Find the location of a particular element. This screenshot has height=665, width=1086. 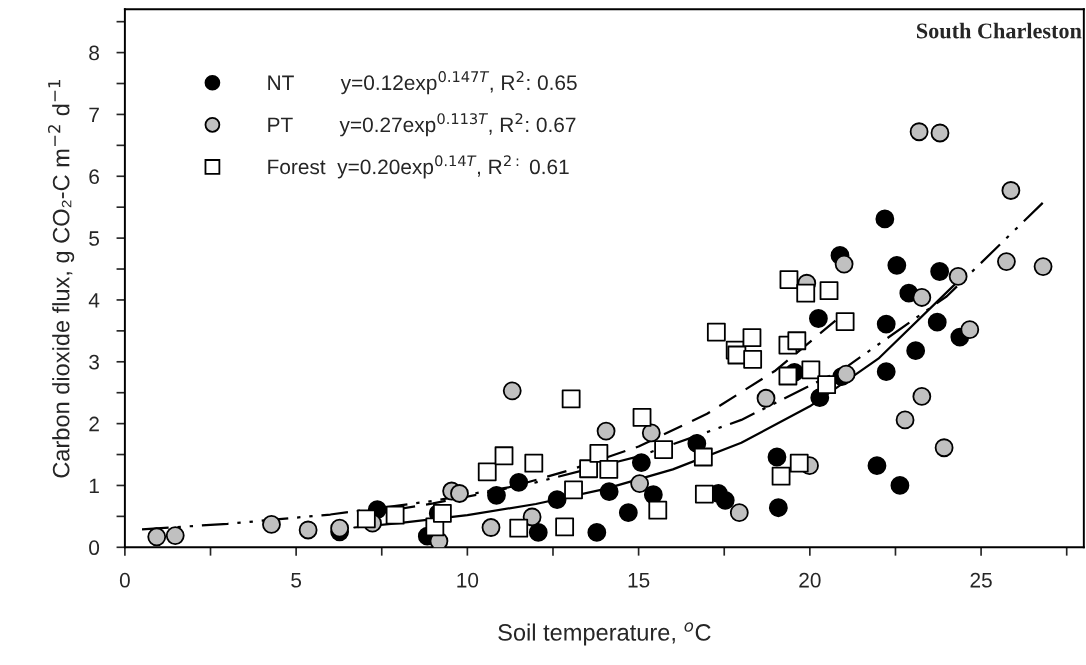

y-tick-label: 2 is located at coordinates (94, 424).